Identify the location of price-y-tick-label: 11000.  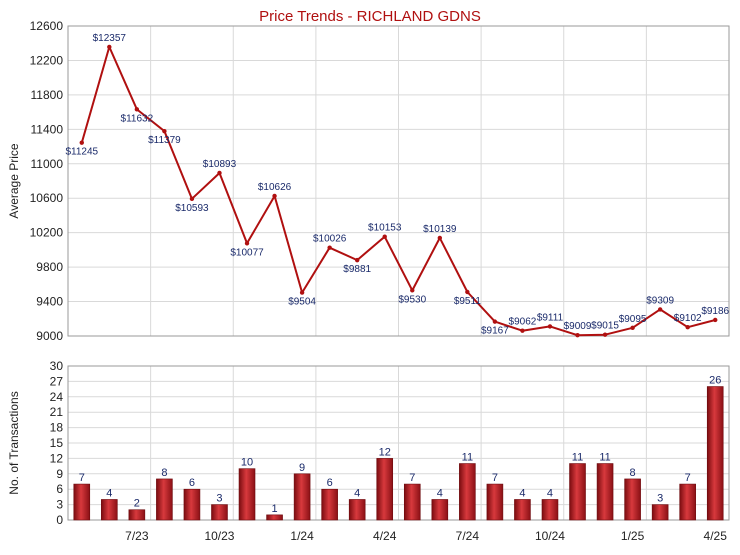
(47, 164).